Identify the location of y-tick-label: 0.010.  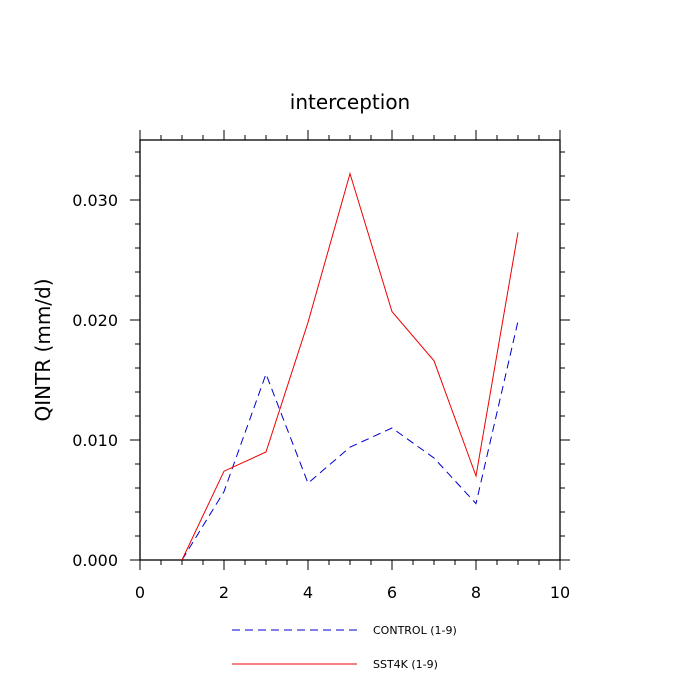
(95, 440).